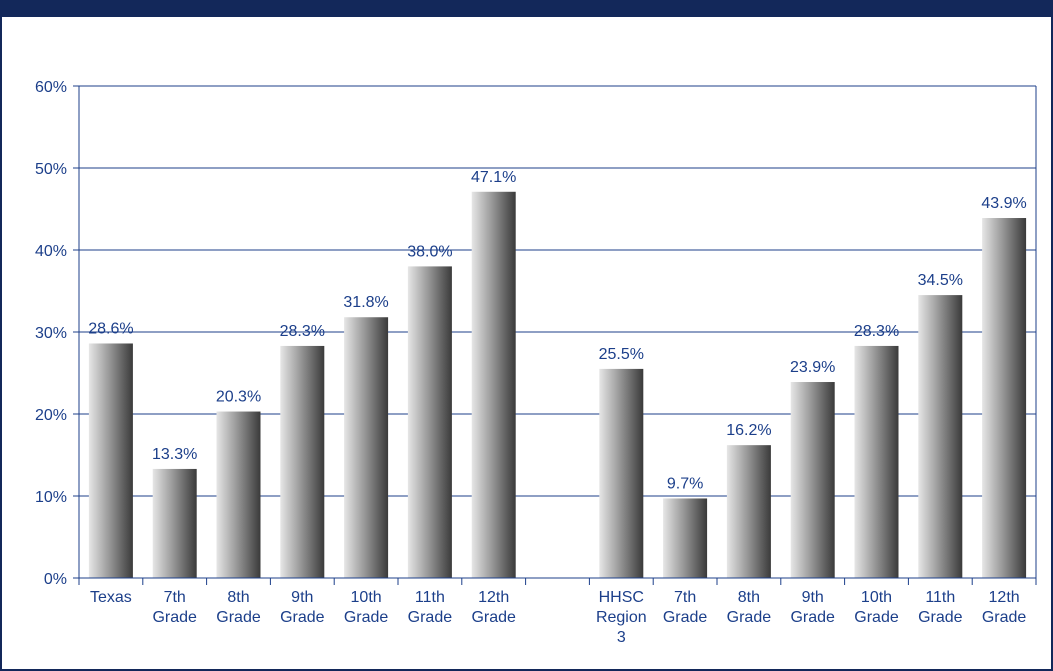 Image resolution: width=1053 pixels, height=671 pixels. I want to click on y-tick-label: 30%, so click(51, 333).